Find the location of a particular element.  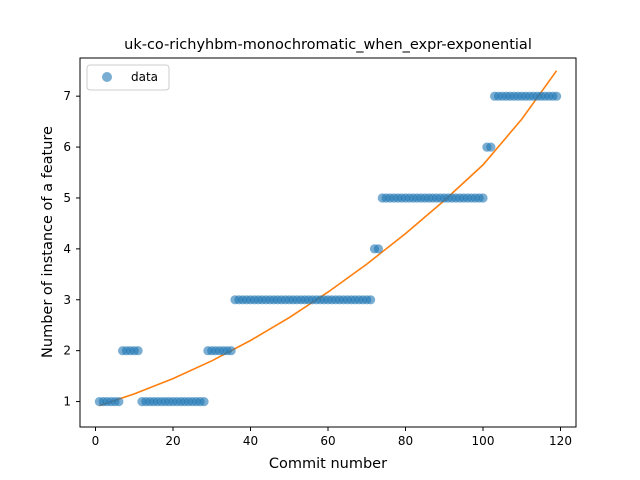

y-tick-label: 6 is located at coordinates (67, 147).